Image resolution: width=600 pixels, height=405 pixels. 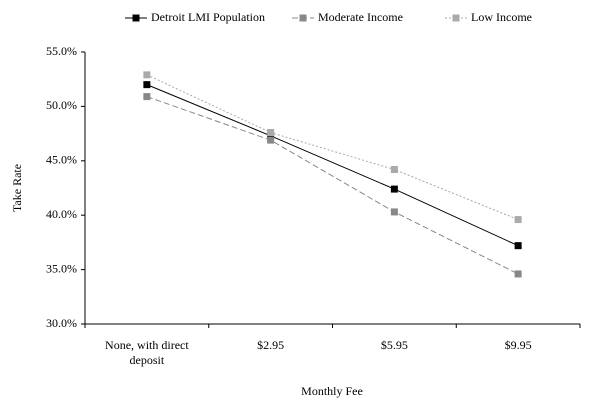 What do you see at coordinates (147, 352) in the screenshot?
I see `x-tick-label: None, with direct deposit` at bounding box center [147, 352].